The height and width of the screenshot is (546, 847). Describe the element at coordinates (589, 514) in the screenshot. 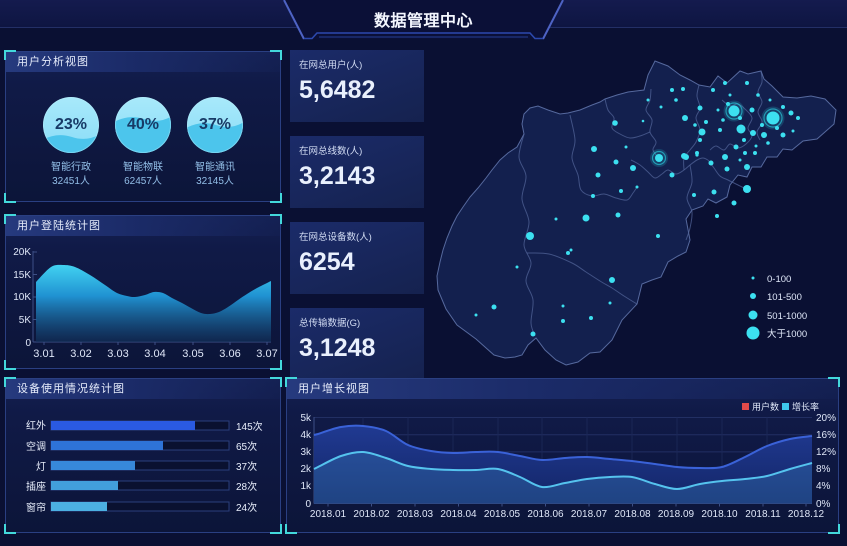

I see `svg-text: 2018.07` at that location.